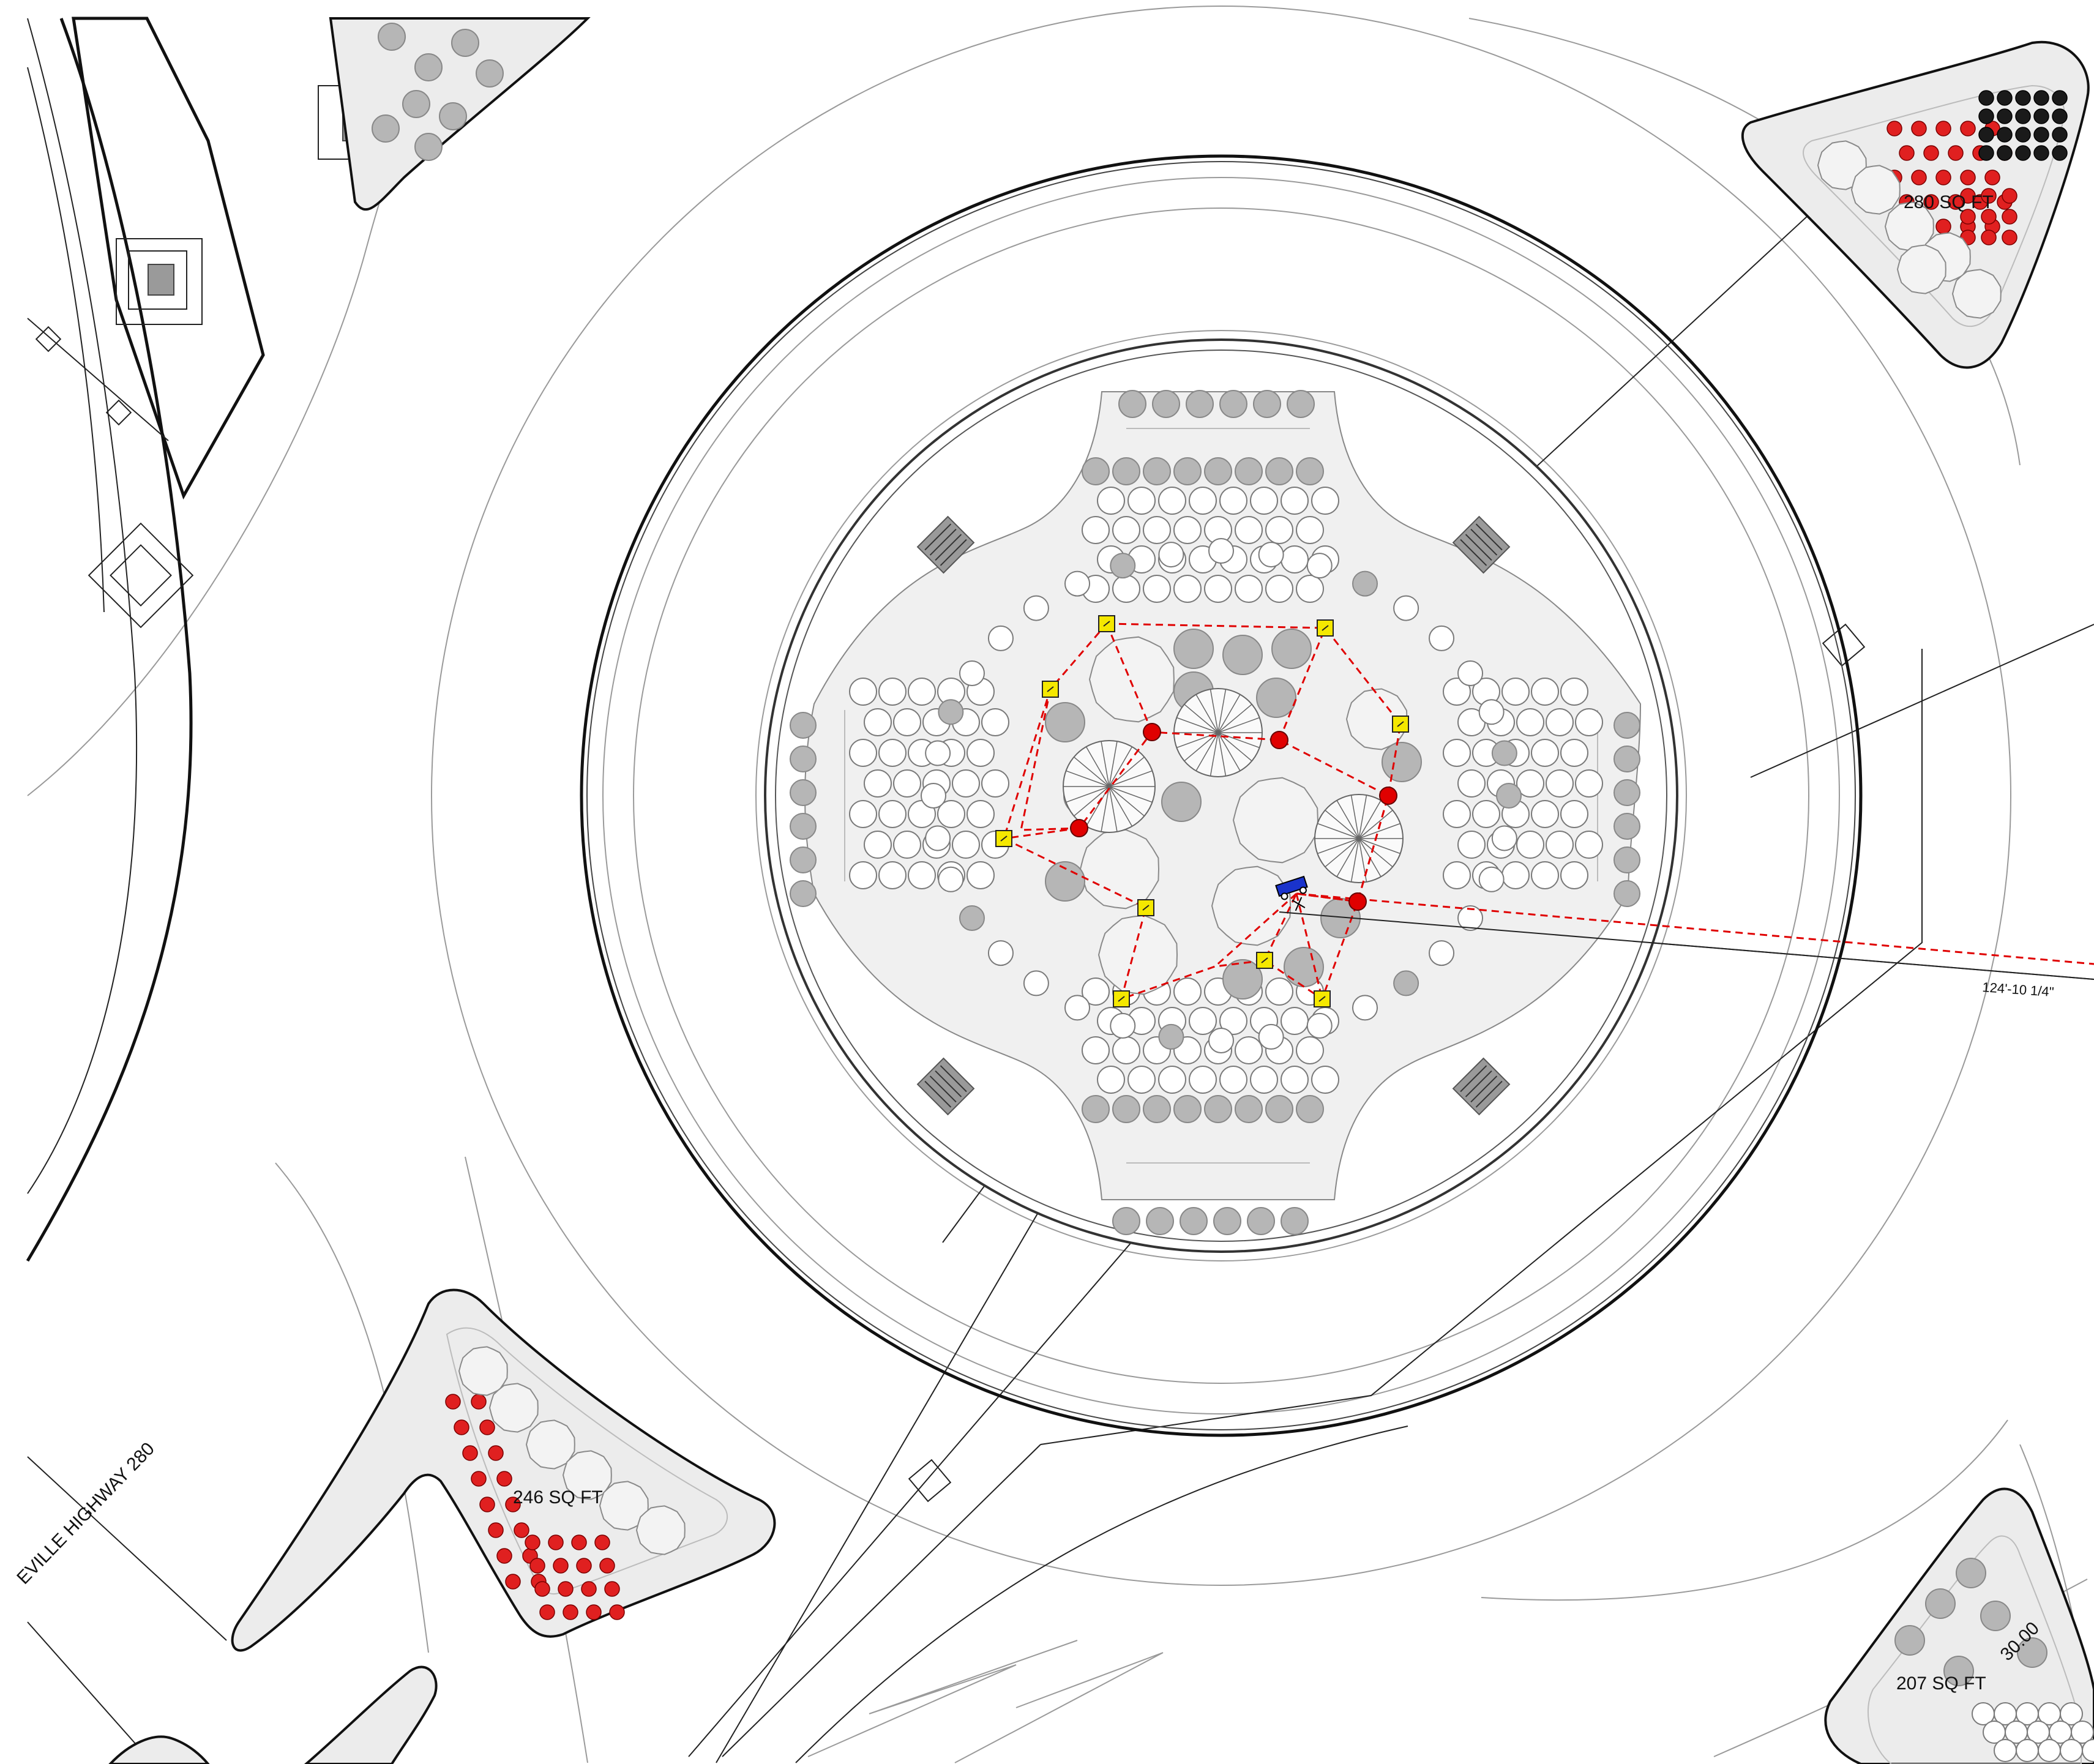  I want to click on area-label-sw: 246 SQ FT, so click(558, 1498).